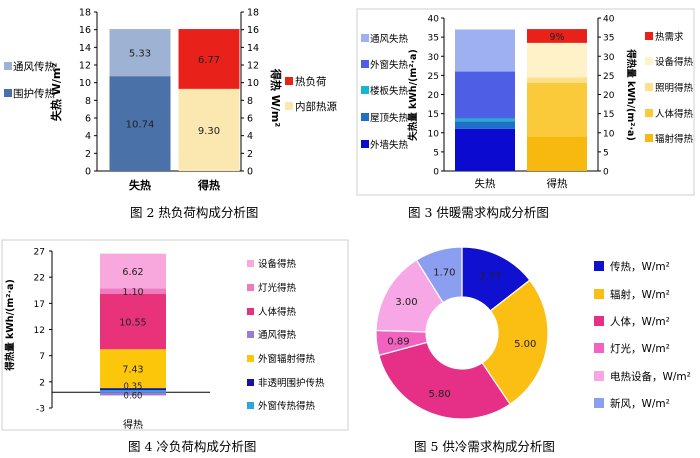 Image resolution: width=700 pixels, height=458 pixels. Describe the element at coordinates (88, 119) in the screenshot. I see `y-tick-label-left: 6` at that location.